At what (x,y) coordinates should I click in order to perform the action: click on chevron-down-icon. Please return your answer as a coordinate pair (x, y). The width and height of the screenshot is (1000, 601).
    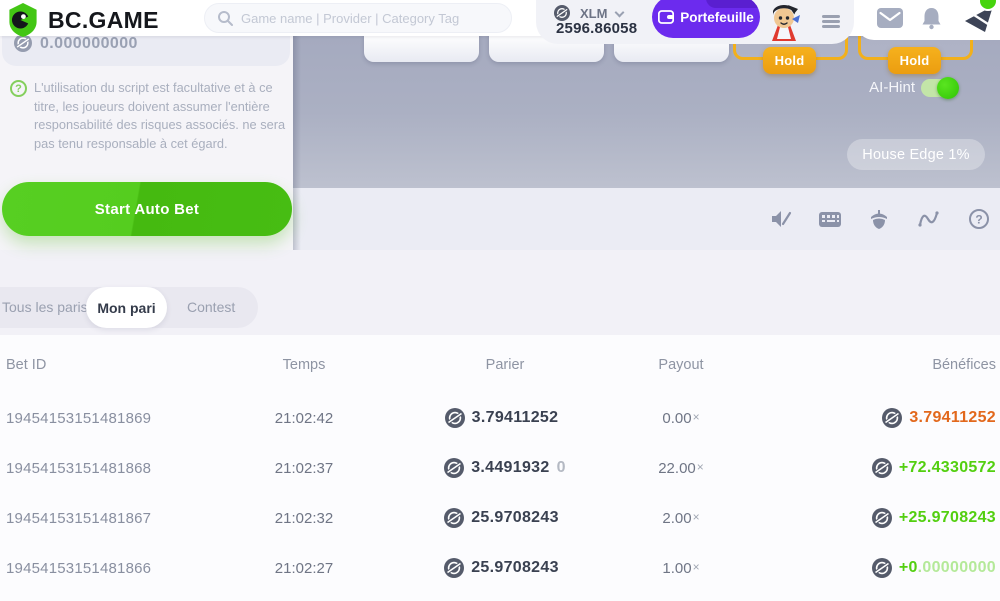
    Looking at the image, I should click on (619, 12).